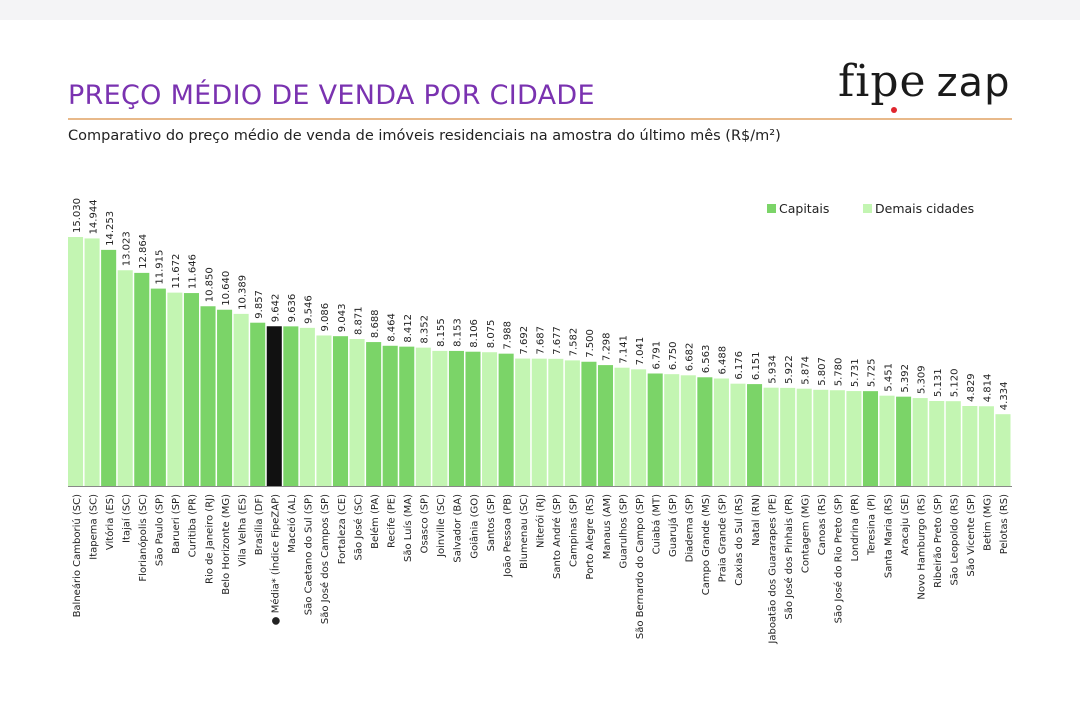 This screenshot has height=702, width=1080. I want to click on value-label: 9.636, so click(292, 308).